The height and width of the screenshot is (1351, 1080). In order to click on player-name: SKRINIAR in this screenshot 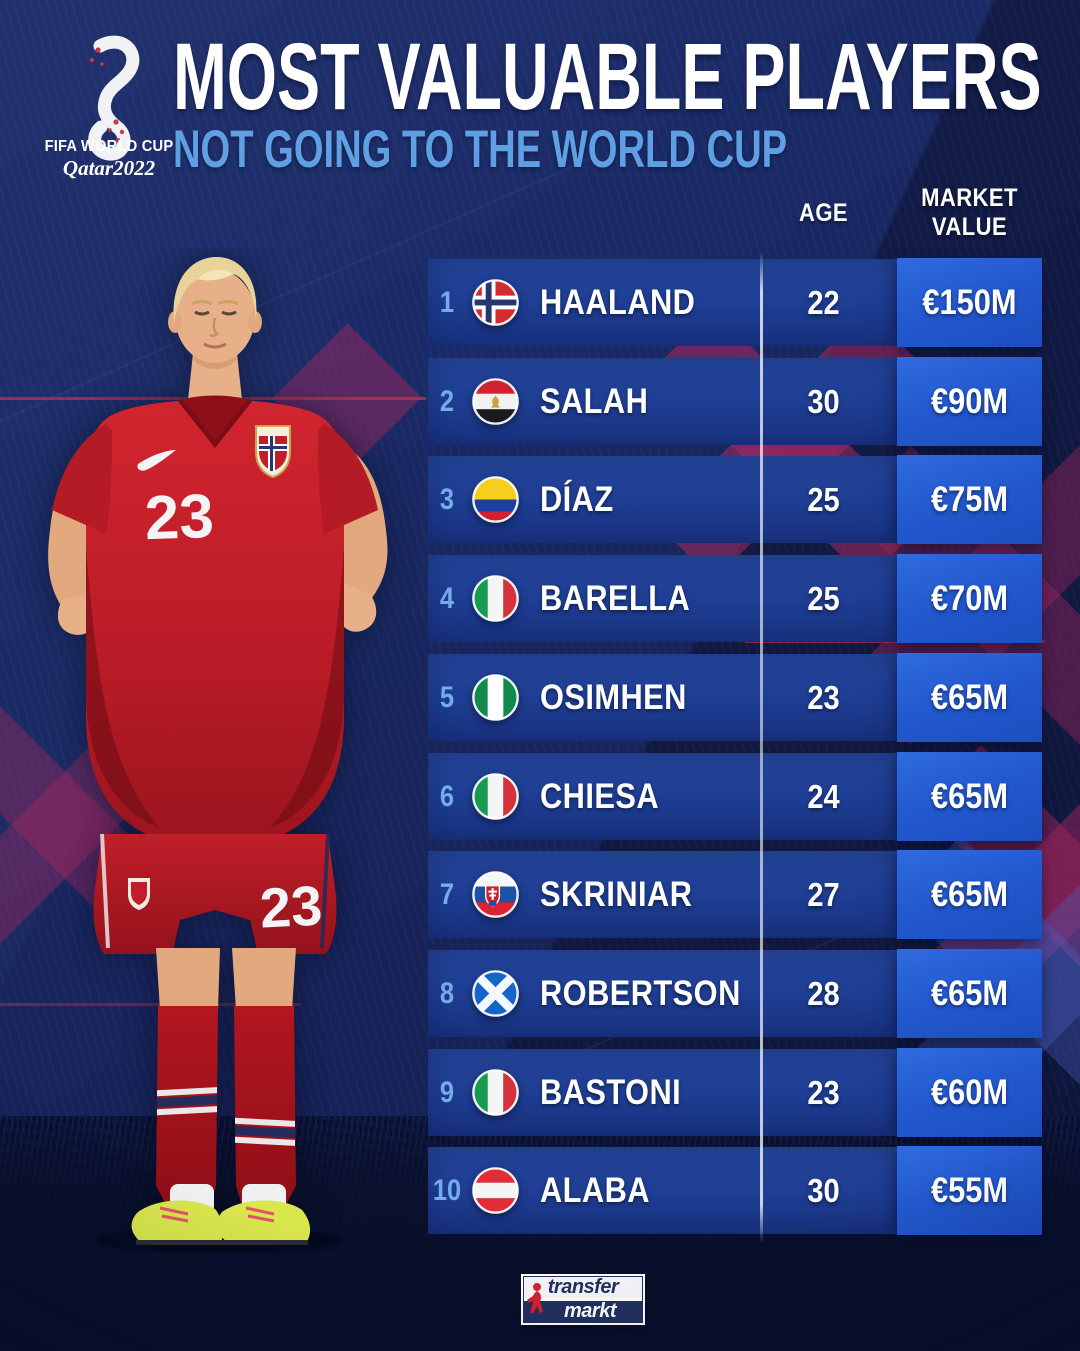, I will do `click(616, 895)`.